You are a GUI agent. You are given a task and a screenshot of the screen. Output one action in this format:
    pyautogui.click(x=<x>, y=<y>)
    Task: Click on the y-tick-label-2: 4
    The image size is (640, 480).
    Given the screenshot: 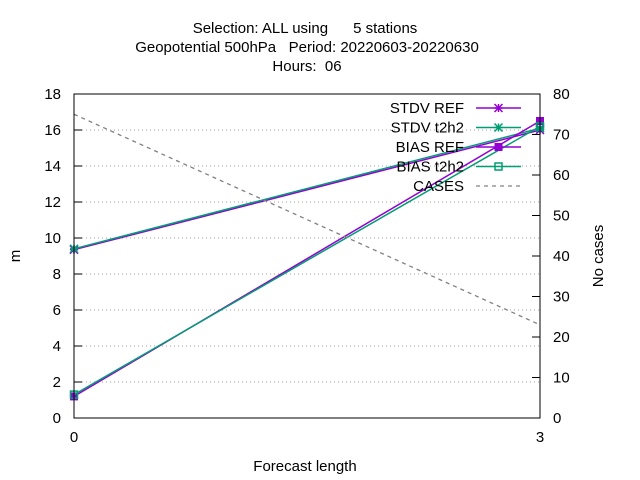 What is the action you would take?
    pyautogui.click(x=57, y=346)
    